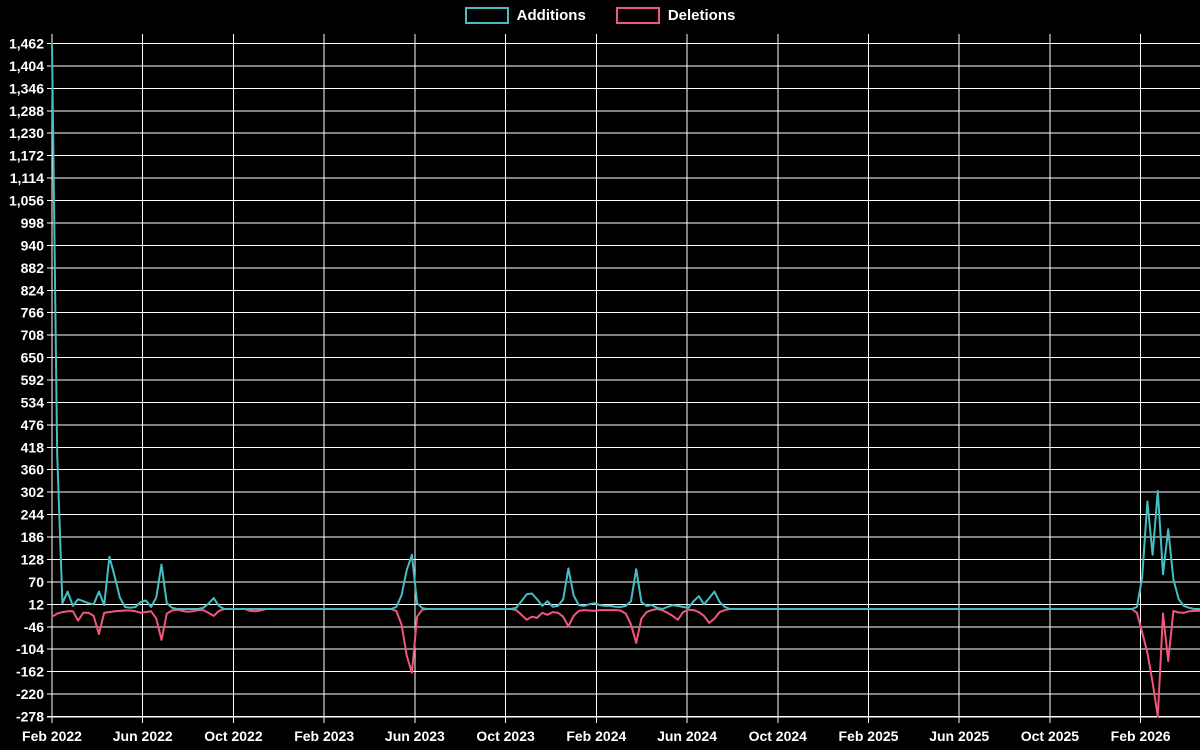 The height and width of the screenshot is (750, 1200). What do you see at coordinates (52, 736) in the screenshot?
I see `x-tick-label: Feb 2022` at bounding box center [52, 736].